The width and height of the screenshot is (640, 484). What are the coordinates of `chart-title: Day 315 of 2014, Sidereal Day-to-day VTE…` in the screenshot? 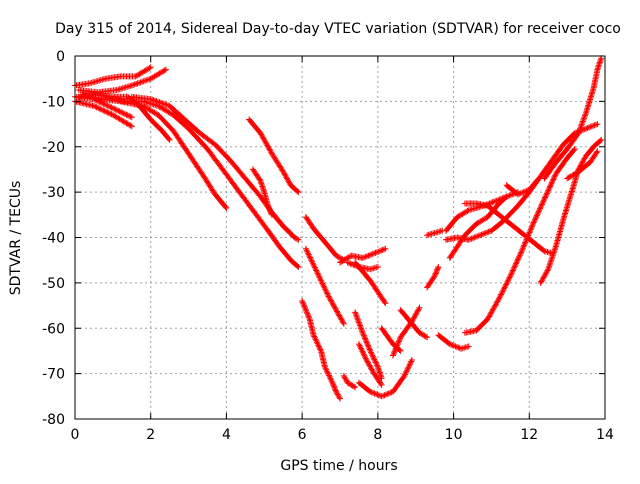 It's located at (338, 29).